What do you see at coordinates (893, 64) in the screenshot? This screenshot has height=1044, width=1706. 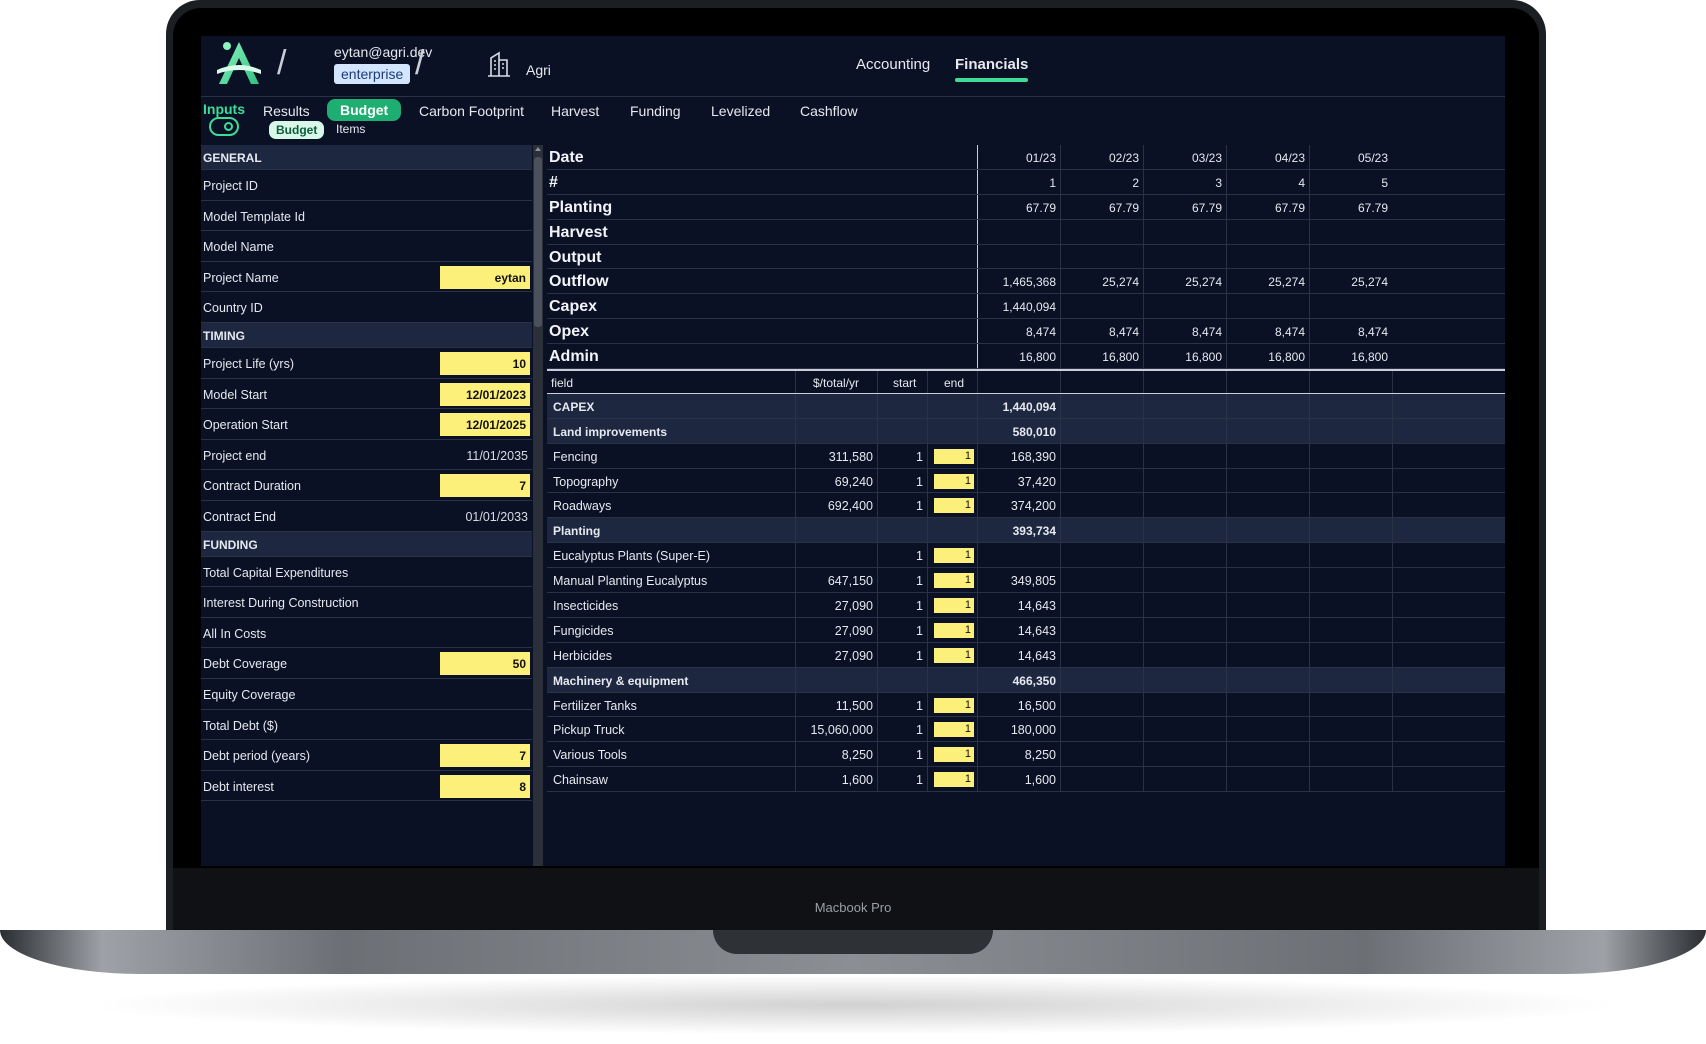 I see `tab-accounting: Accounting` at bounding box center [893, 64].